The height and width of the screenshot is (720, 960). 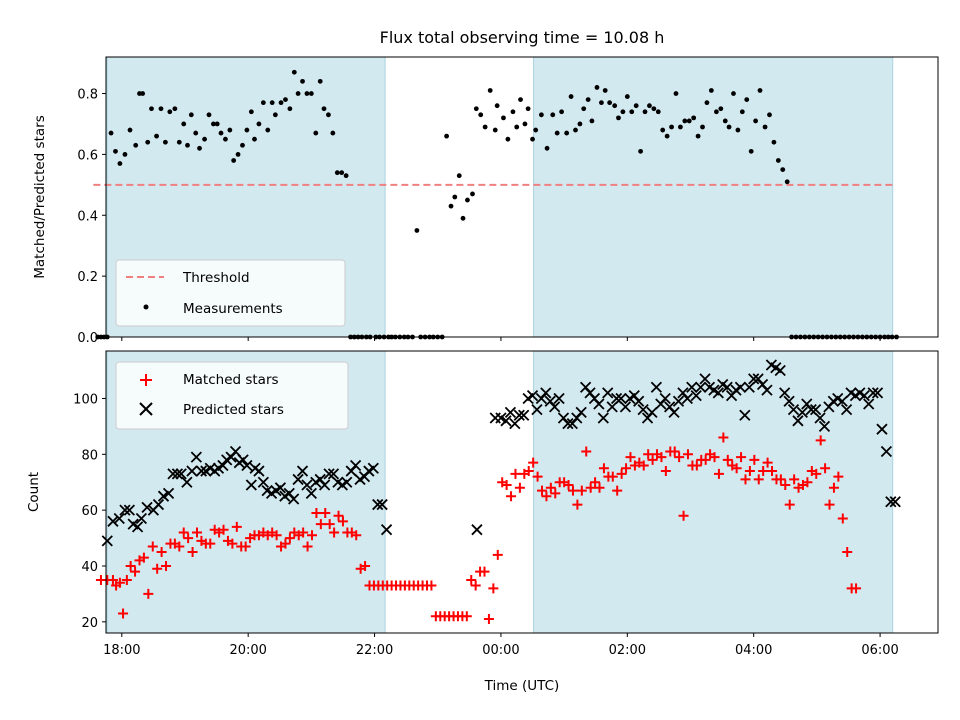 What do you see at coordinates (87, 155) in the screenshot?
I see `y-tick-label: 0.6` at bounding box center [87, 155].